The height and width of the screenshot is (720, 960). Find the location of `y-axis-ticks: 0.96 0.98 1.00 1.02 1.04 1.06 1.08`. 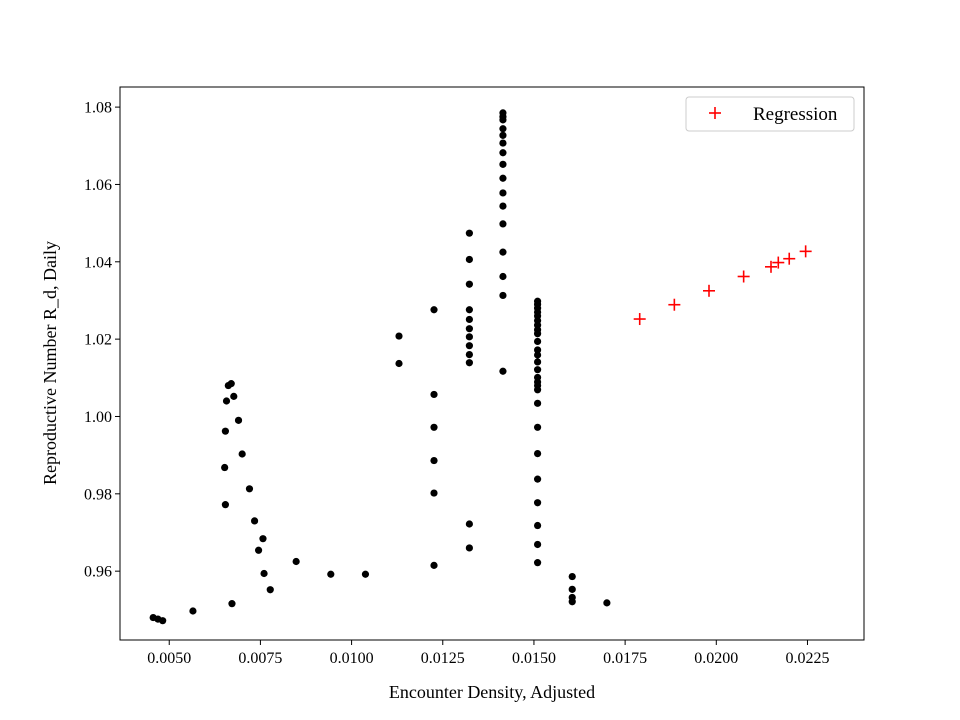

y-axis-ticks: 0.96 0.98 1.00 1.02 1.04 1.06 1.08 is located at coordinates (102, 340).